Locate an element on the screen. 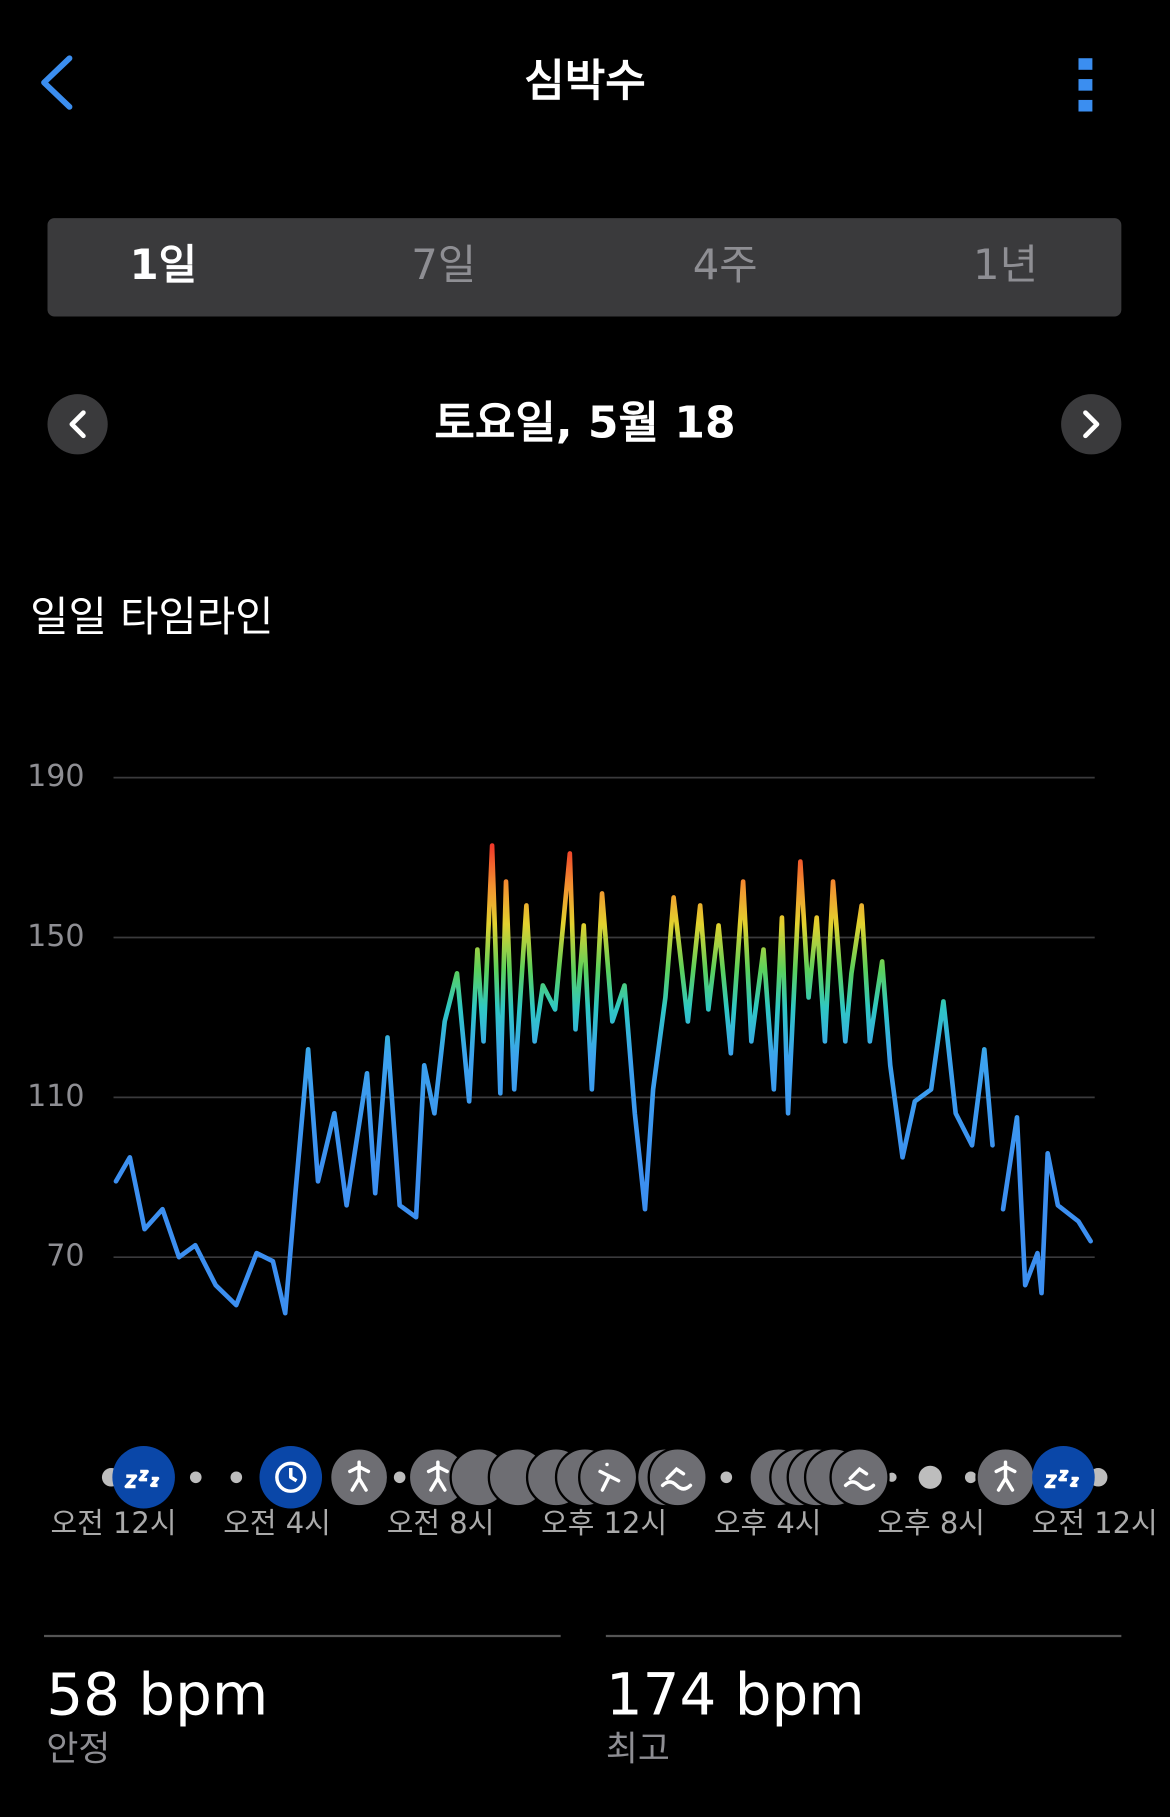 Image resolution: width=1170 pixels, height=1817 pixels. page-title: 심박수 is located at coordinates (584, 81).